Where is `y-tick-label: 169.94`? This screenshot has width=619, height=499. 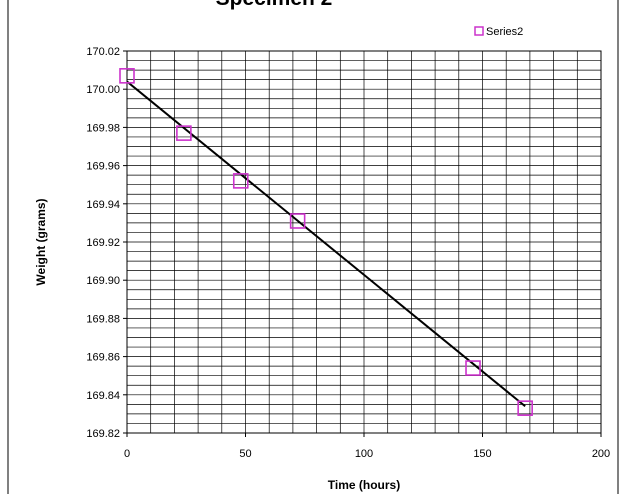
y-tick-label: 169.94 is located at coordinates (103, 205).